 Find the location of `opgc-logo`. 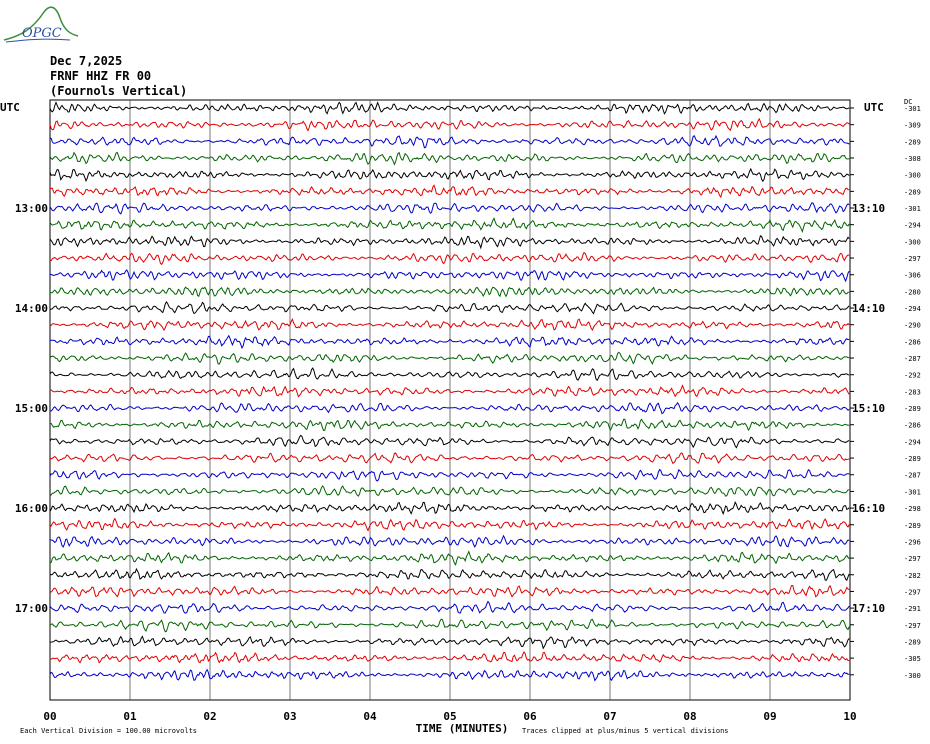

opgc-logo is located at coordinates (41, 24).